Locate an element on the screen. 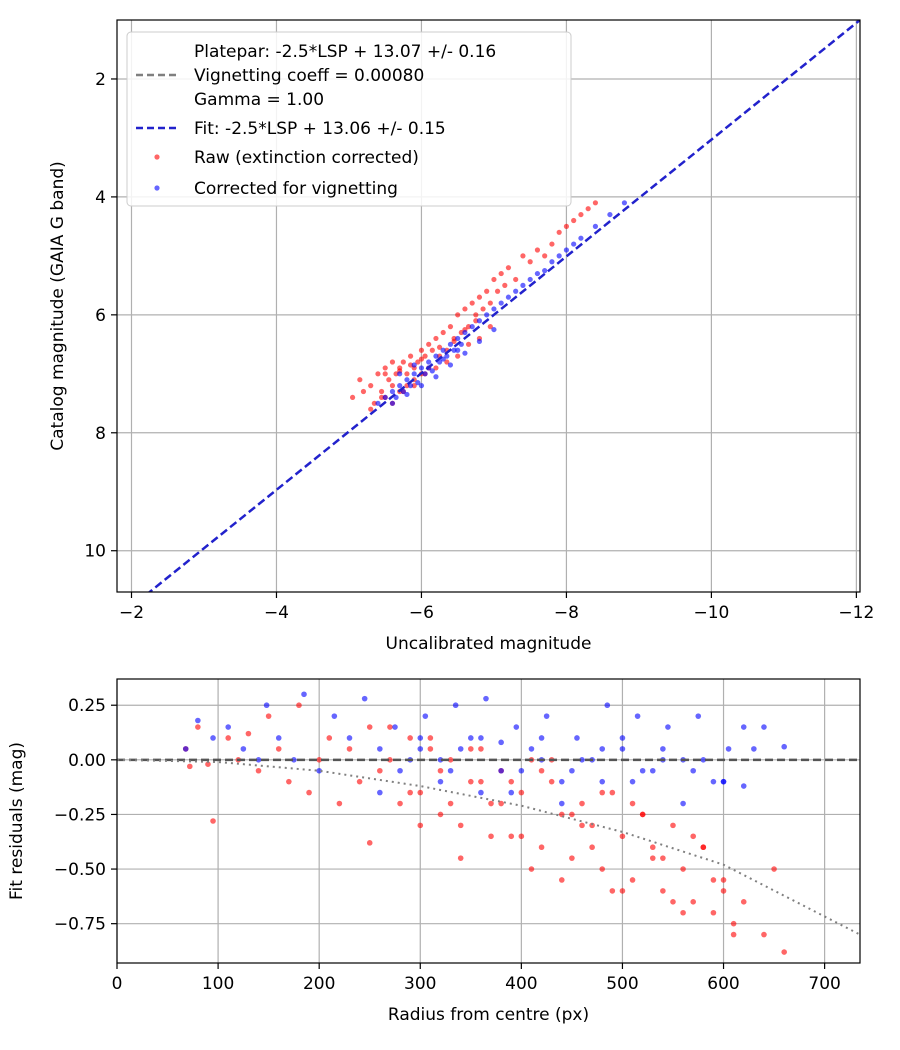 The width and height of the screenshot is (900, 1050). x-axis-ticks: 0 100 200 300 400 500 600 700 is located at coordinates (476, 978).